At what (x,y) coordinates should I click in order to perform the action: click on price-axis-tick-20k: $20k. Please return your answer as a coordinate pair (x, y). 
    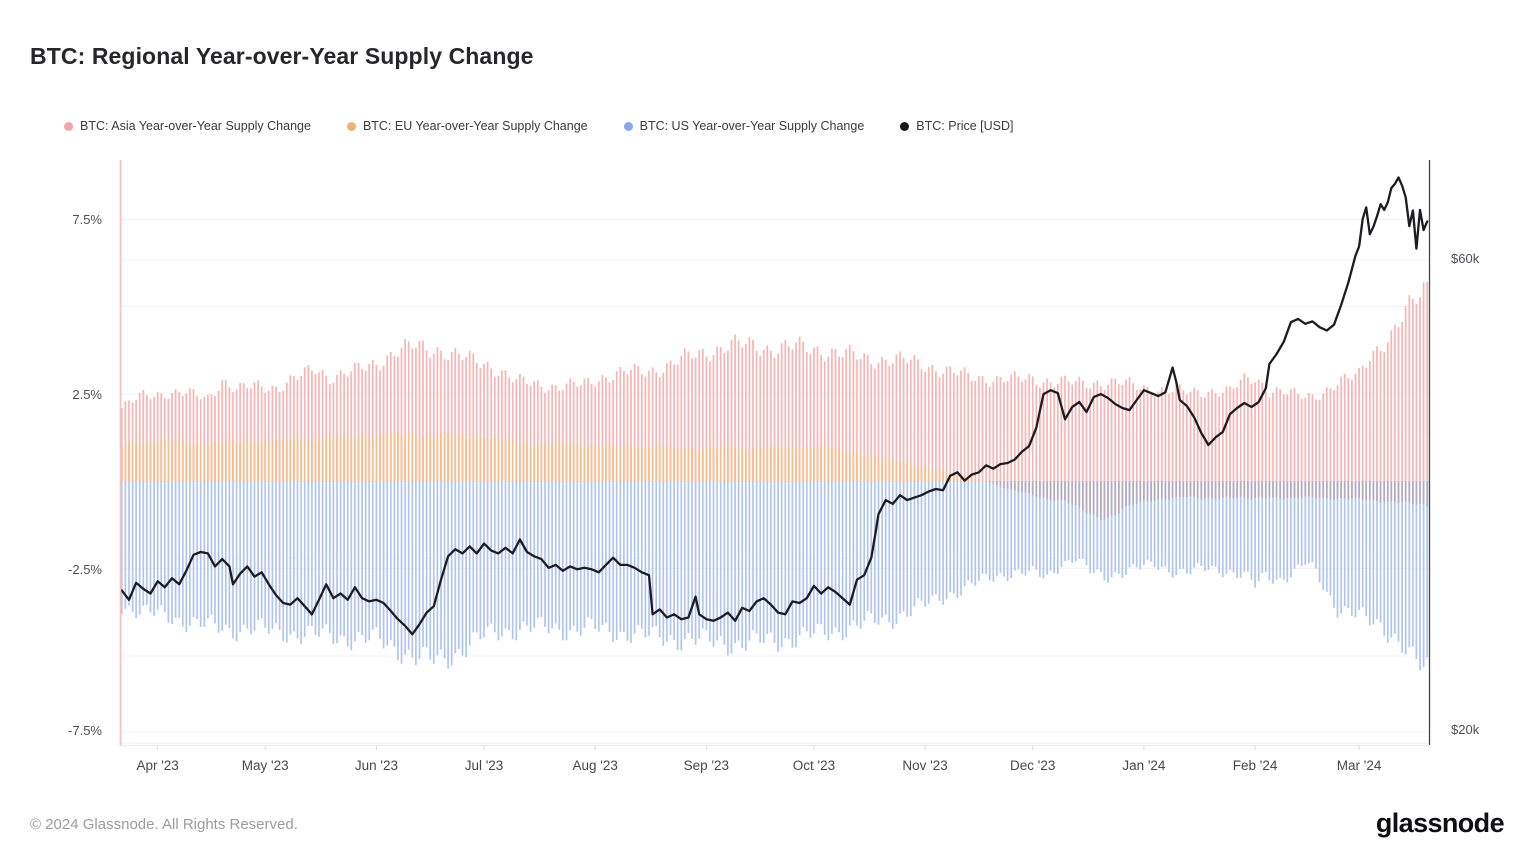
    Looking at the image, I should click on (1465, 729).